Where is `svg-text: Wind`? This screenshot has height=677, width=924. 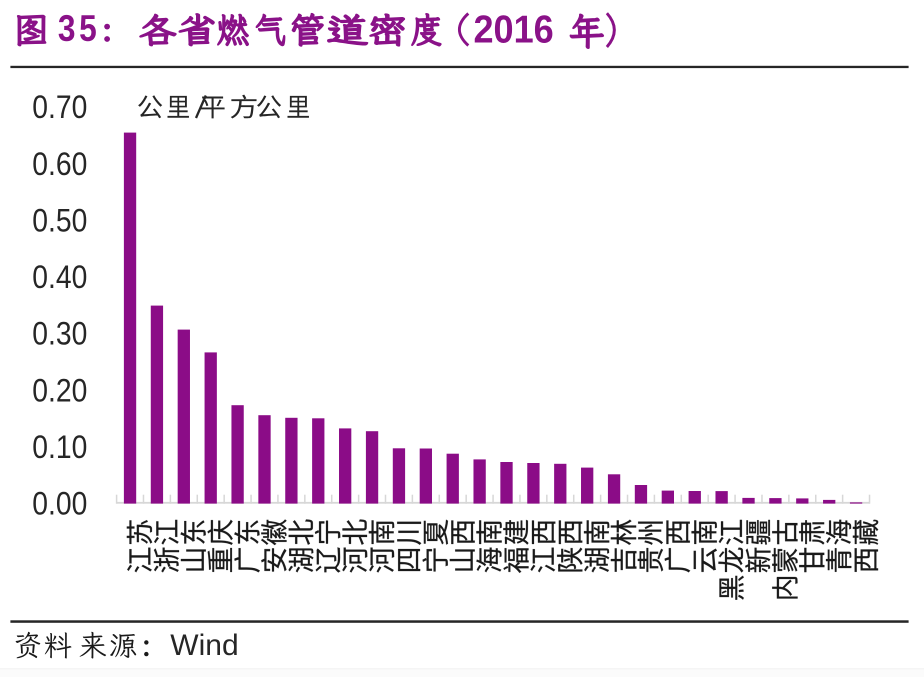
svg-text: Wind is located at coordinates (204, 645).